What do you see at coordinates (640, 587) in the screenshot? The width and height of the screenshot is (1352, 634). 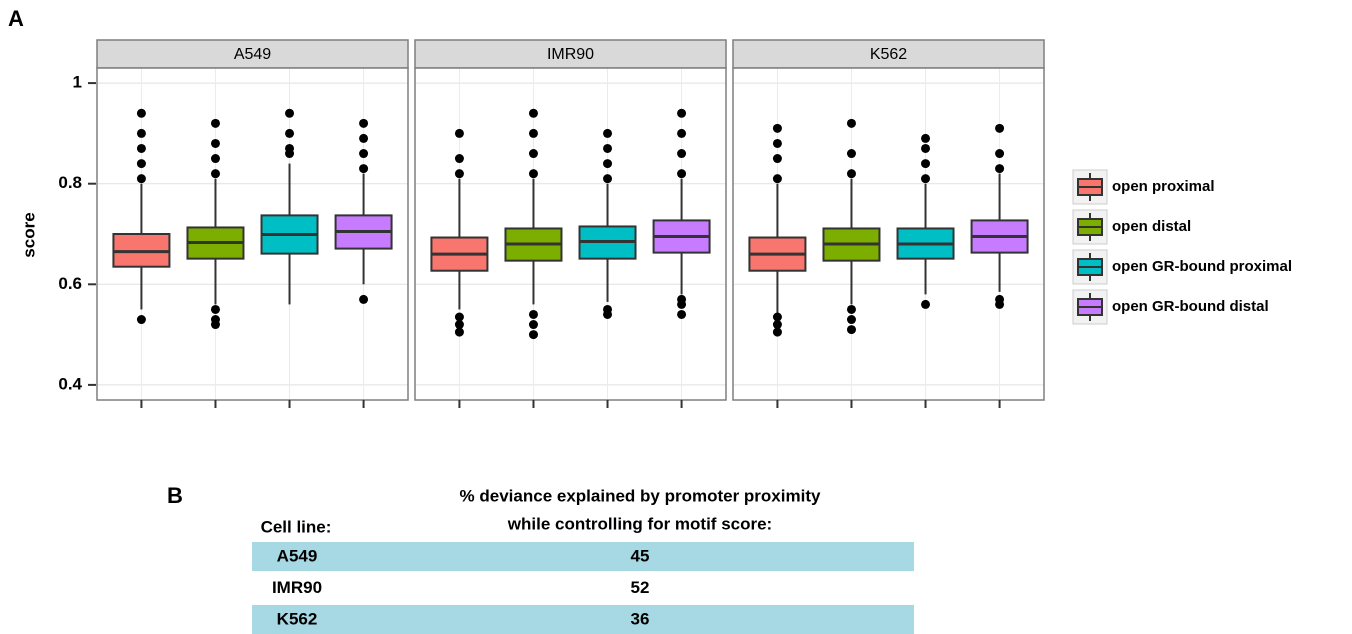 I see `table-cell: 52` at bounding box center [640, 587].